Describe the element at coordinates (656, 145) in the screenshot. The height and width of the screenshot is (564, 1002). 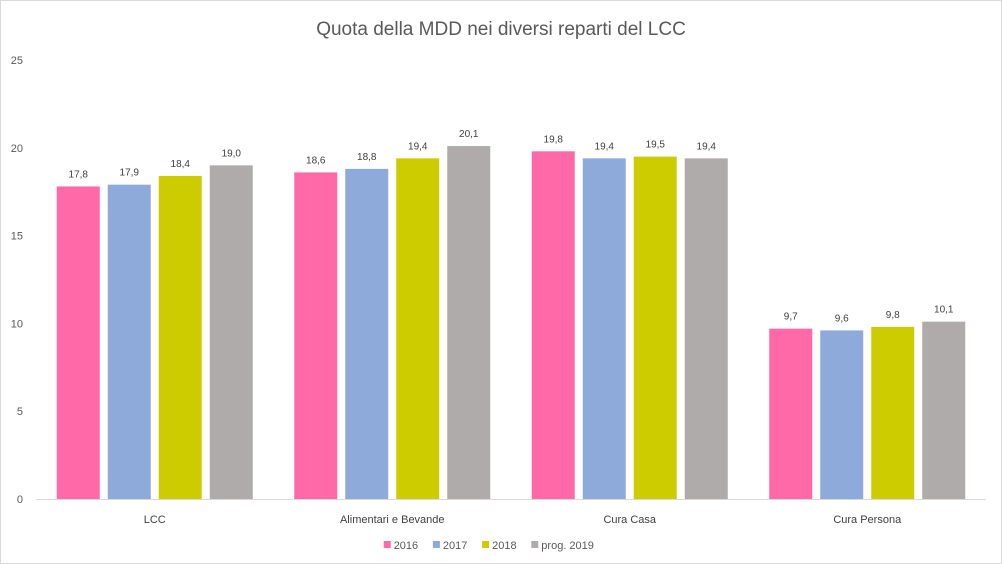
I see `bar-value-label: 19,5` at that location.